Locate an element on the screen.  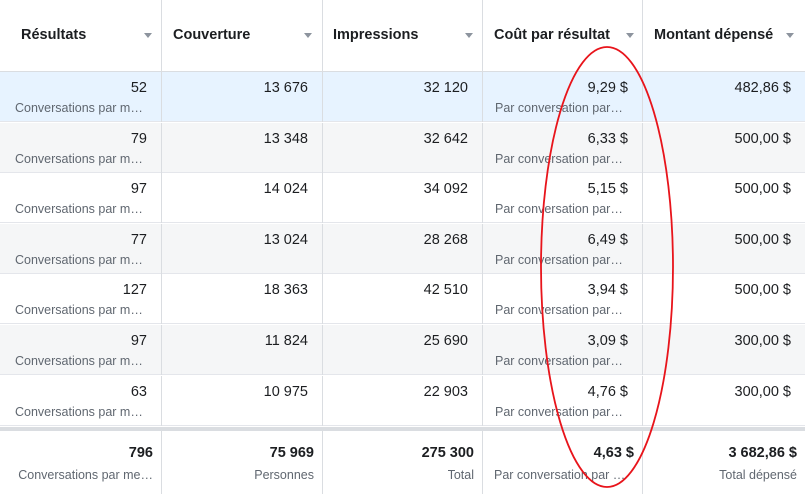
column-header-impressions: Impressions is located at coordinates (403, 35).